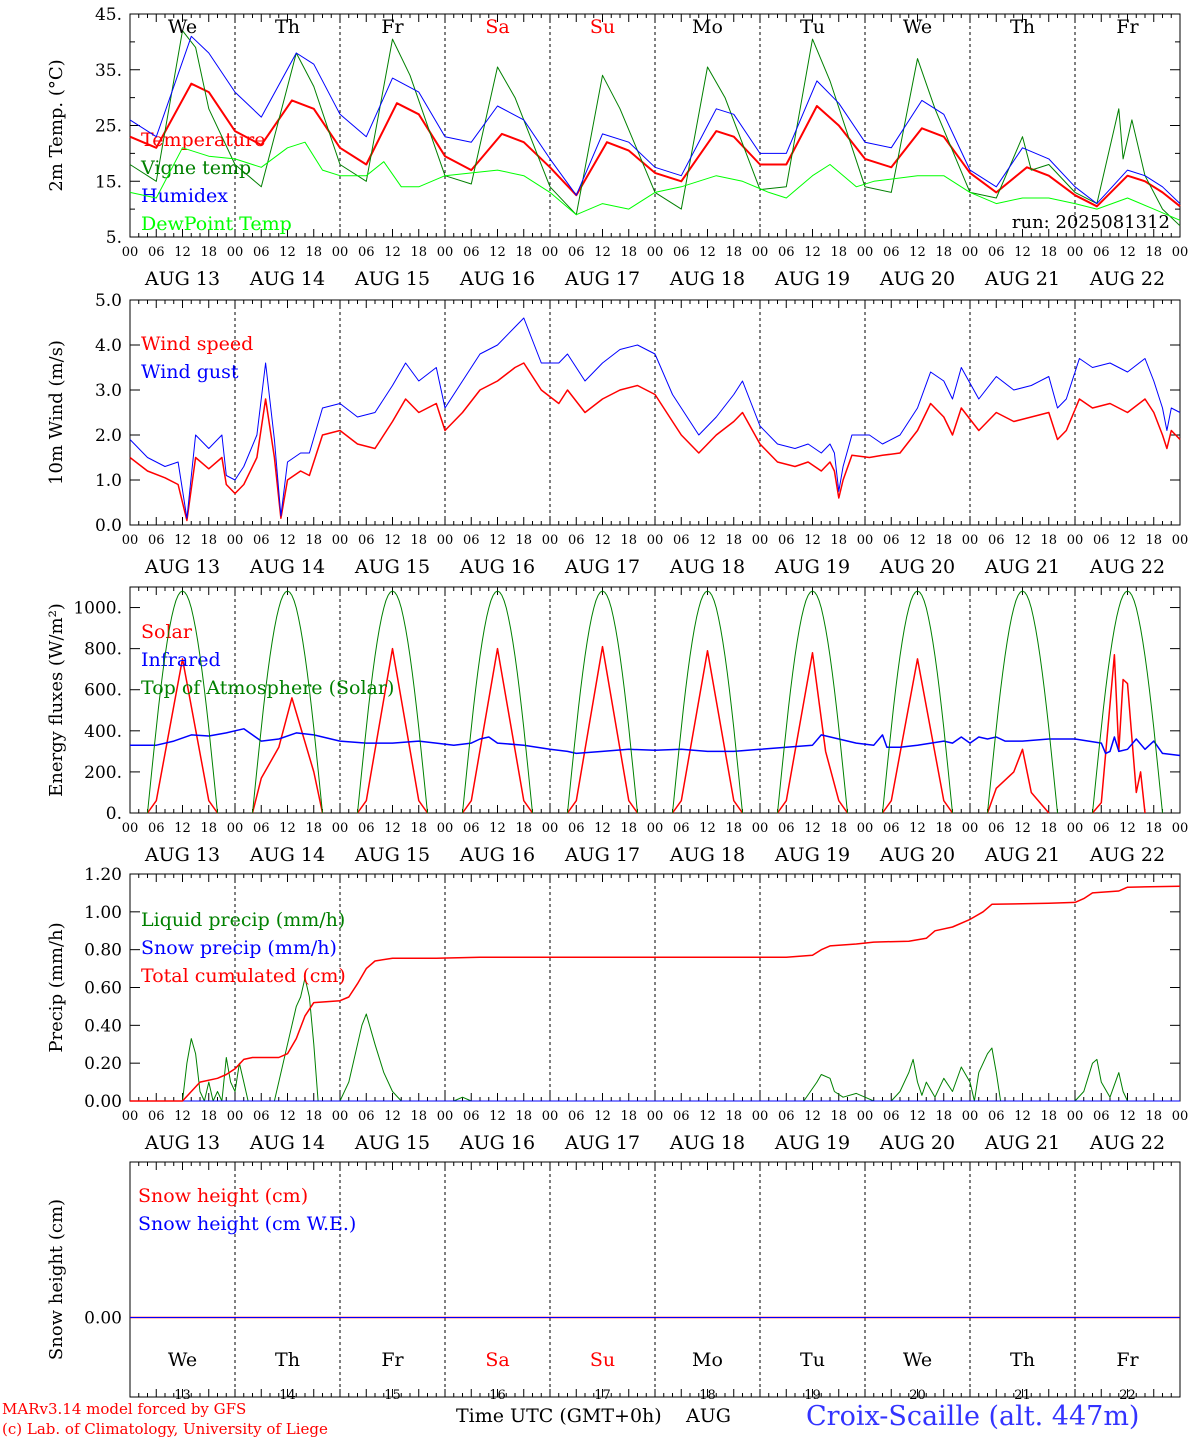 The width and height of the screenshot is (1194, 1440). What do you see at coordinates (108, 15) in the screenshot?
I see `y-tick-label: 45.` at bounding box center [108, 15].